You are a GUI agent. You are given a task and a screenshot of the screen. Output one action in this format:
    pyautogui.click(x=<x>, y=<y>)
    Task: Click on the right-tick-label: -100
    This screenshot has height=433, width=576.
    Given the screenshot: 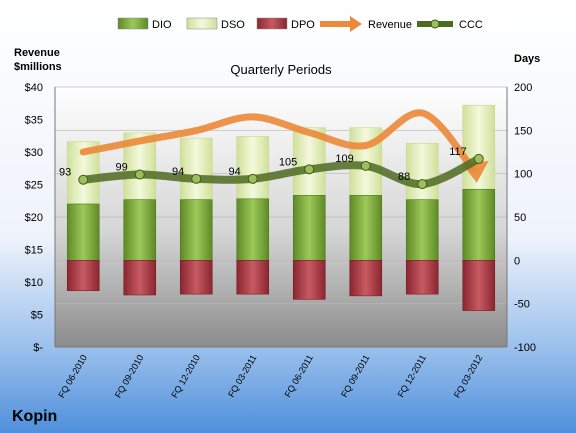 What is the action you would take?
    pyautogui.click(x=525, y=348)
    